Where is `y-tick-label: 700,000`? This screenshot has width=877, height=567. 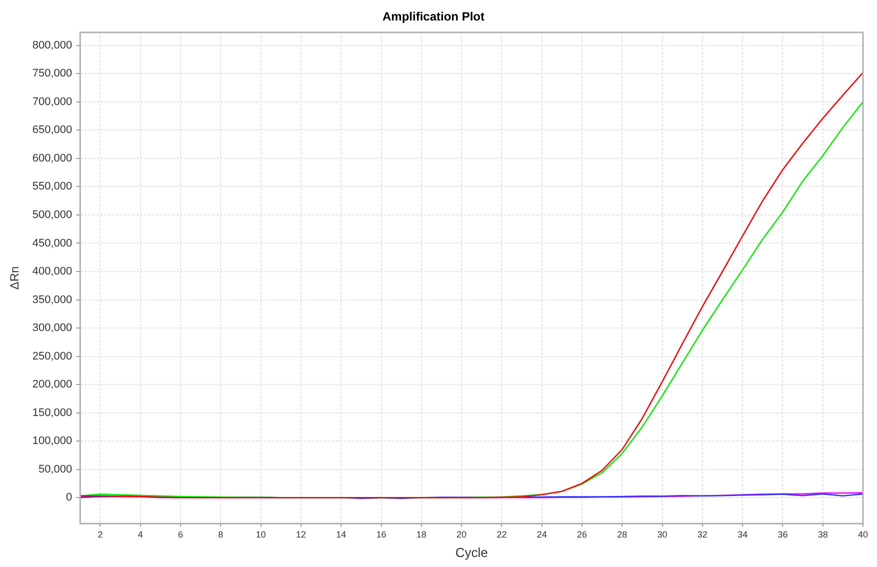
y-tick-label: 700,000 is located at coordinates (52, 102).